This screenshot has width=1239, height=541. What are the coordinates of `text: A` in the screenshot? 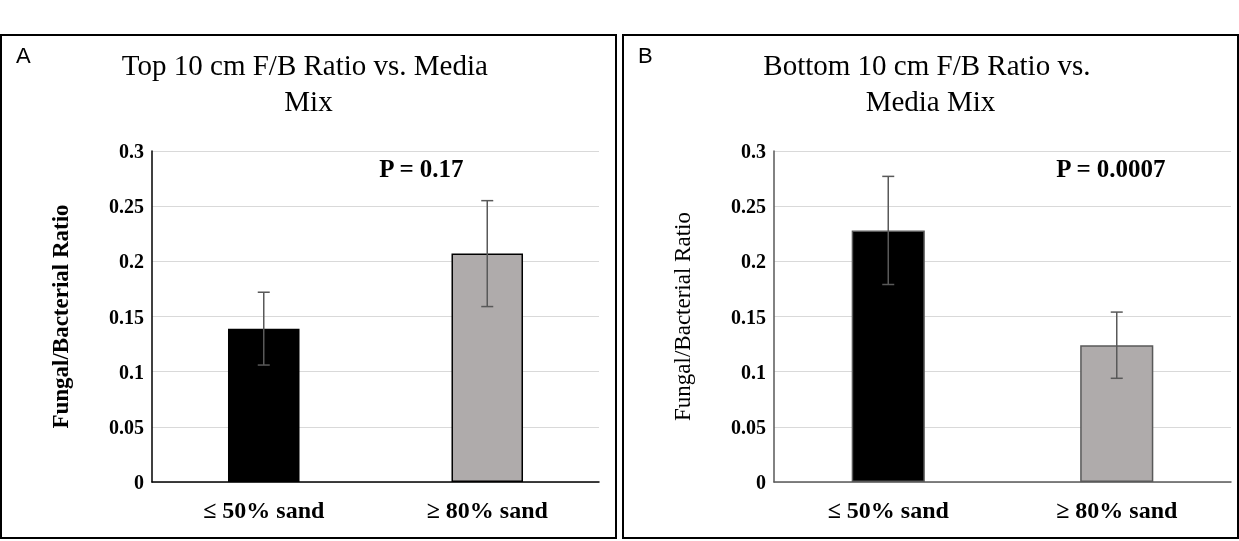 It's located at (23, 55).